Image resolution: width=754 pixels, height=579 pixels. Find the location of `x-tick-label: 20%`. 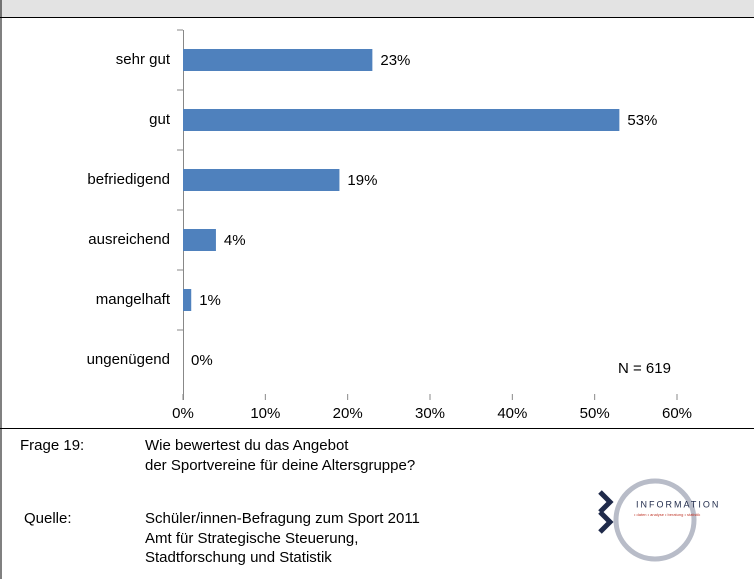

x-tick-label: 20% is located at coordinates (348, 413).